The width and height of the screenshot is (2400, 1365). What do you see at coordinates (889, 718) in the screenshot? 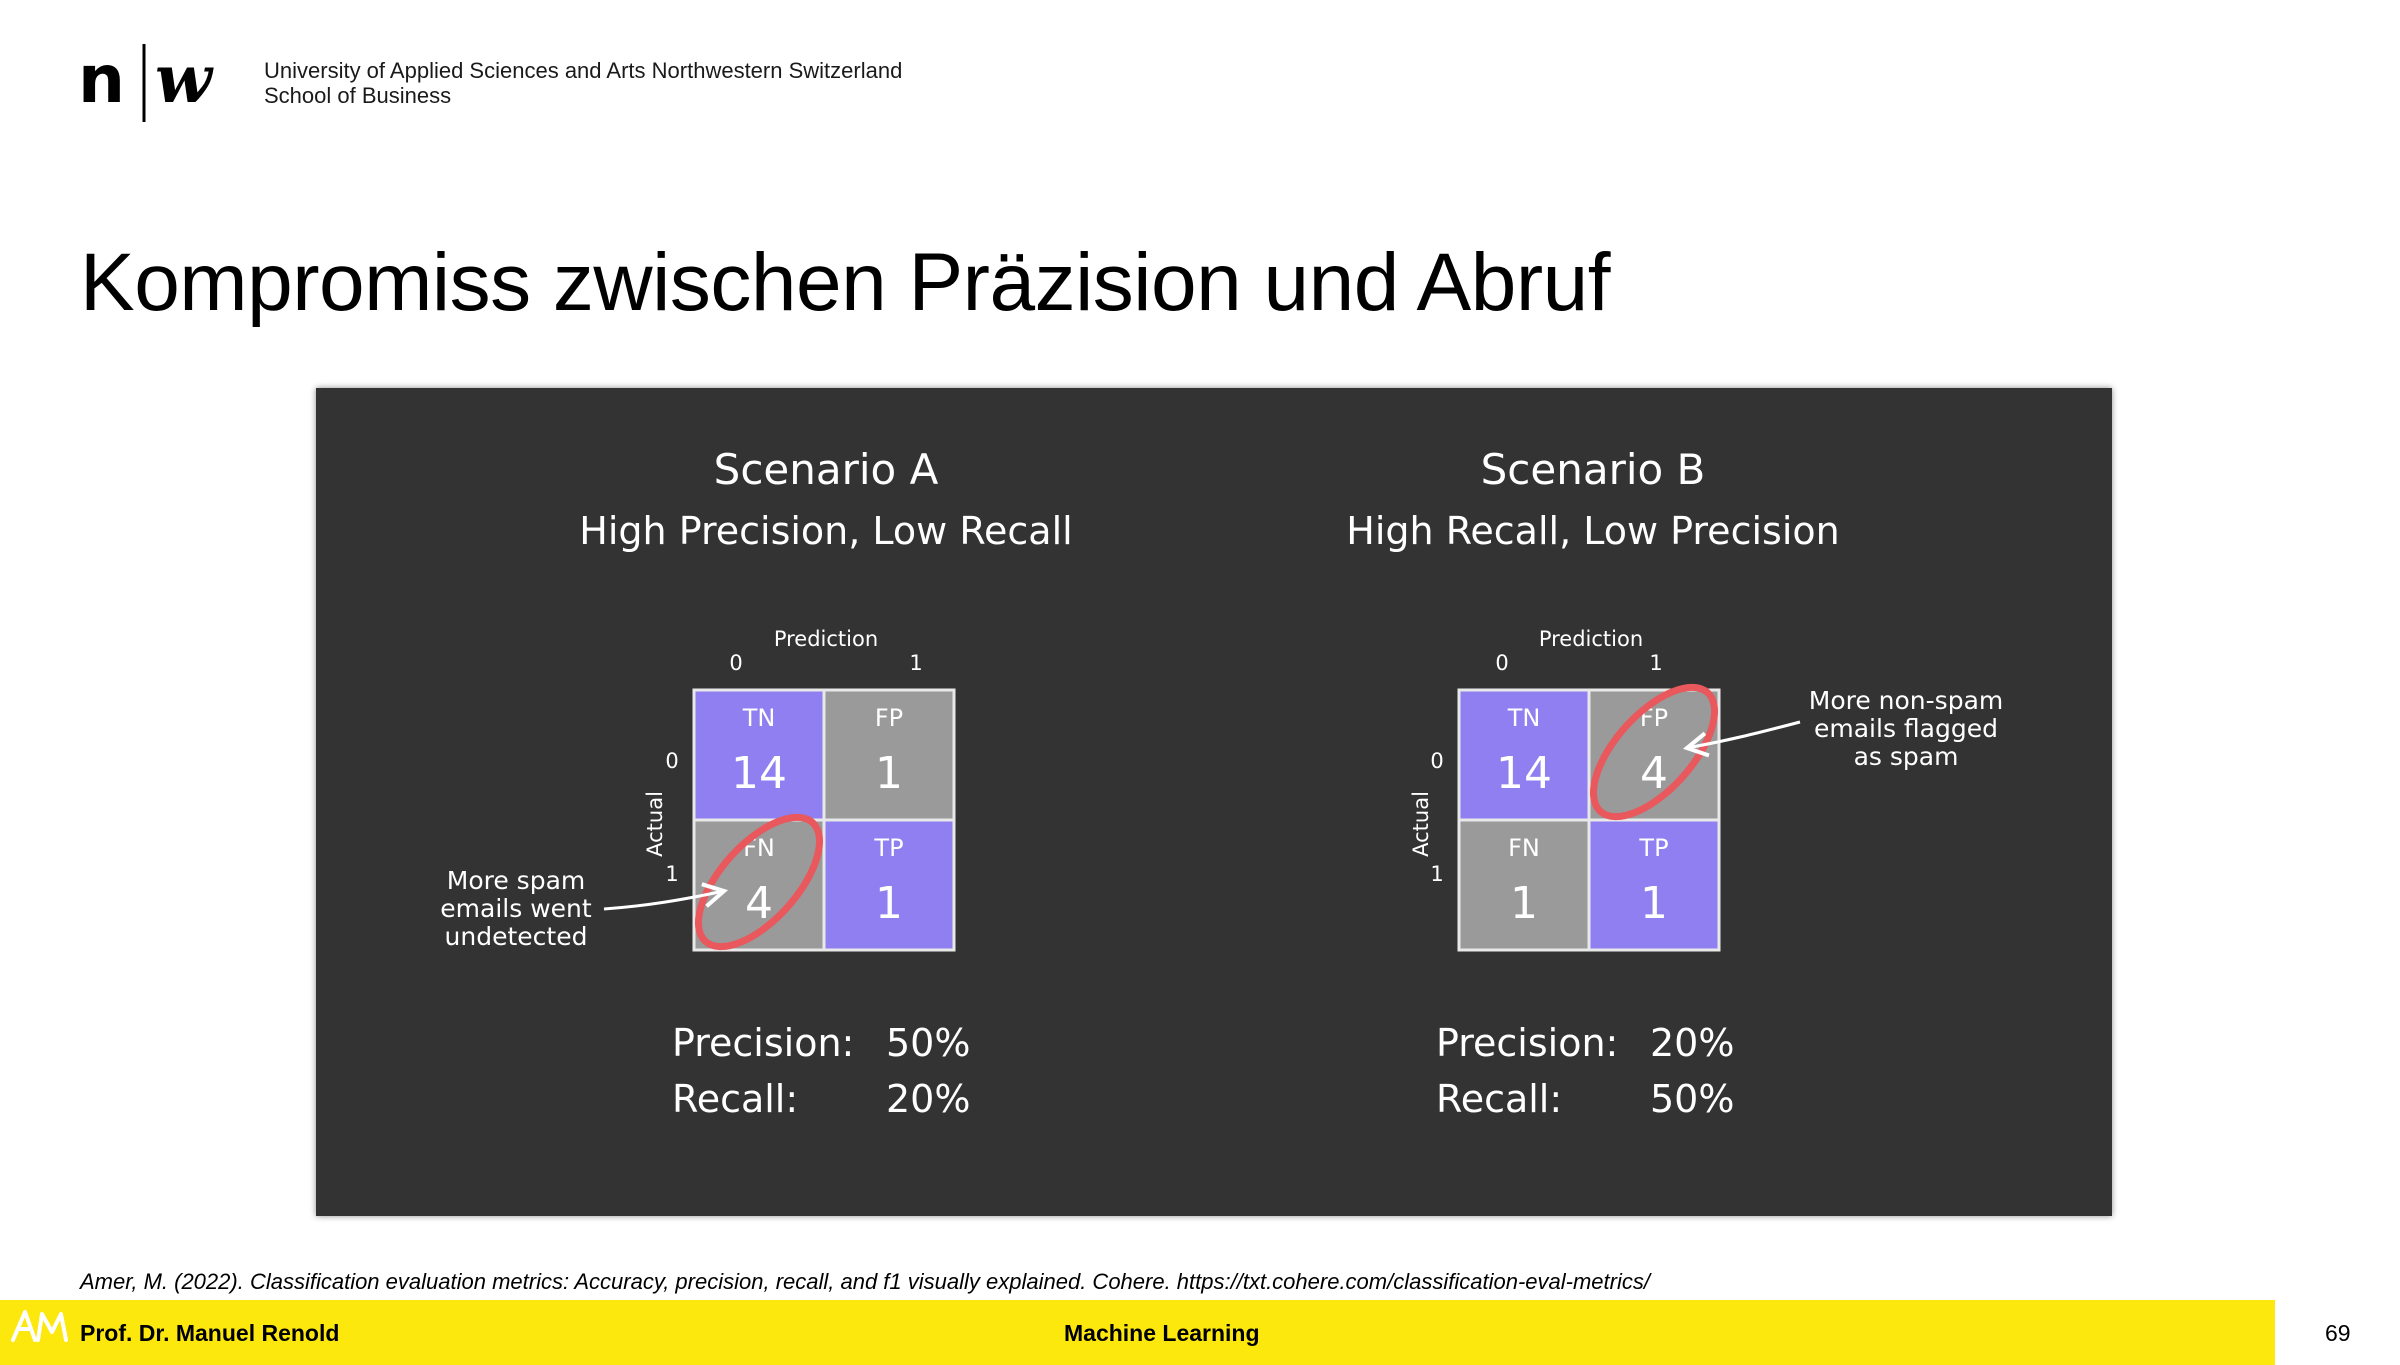
I see `fp-label: FP` at bounding box center [889, 718].